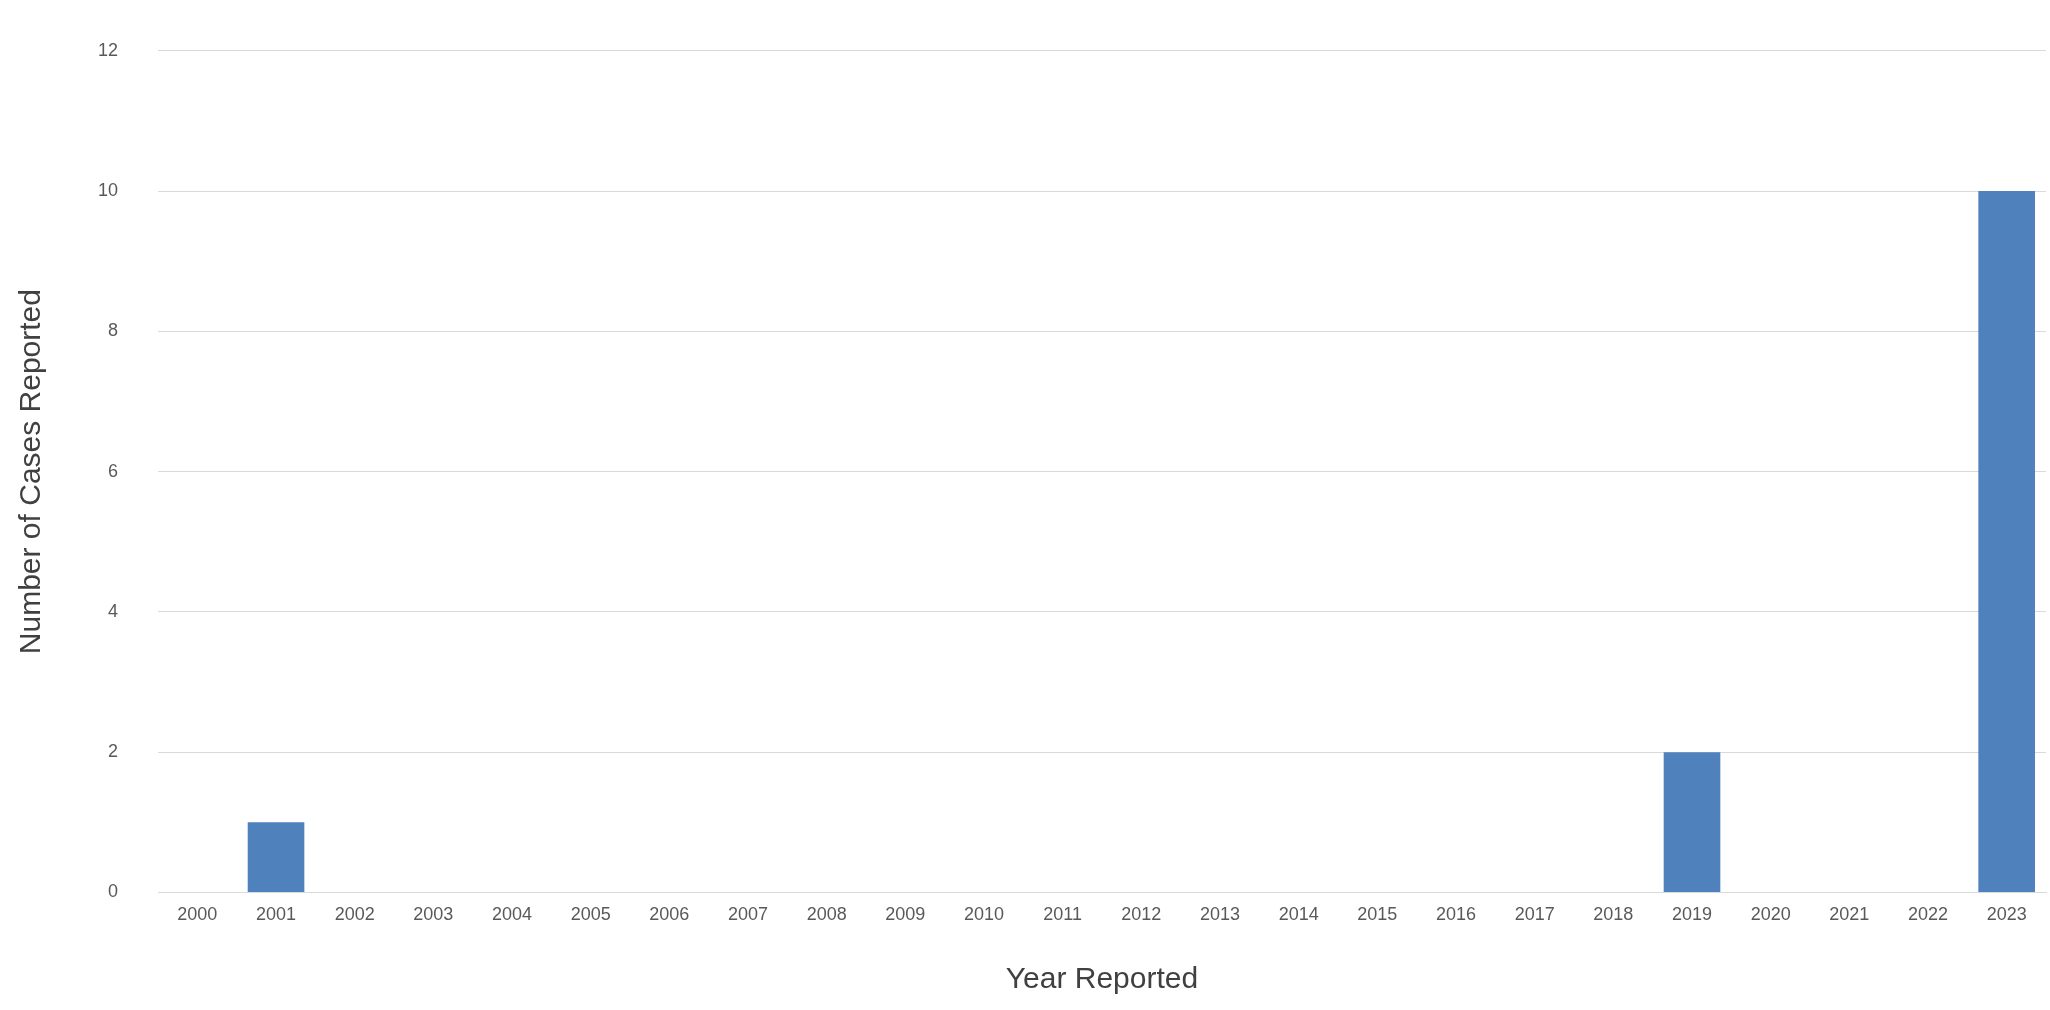  Describe the element at coordinates (276, 914) in the screenshot. I see `x-tick-label: 2001` at that location.